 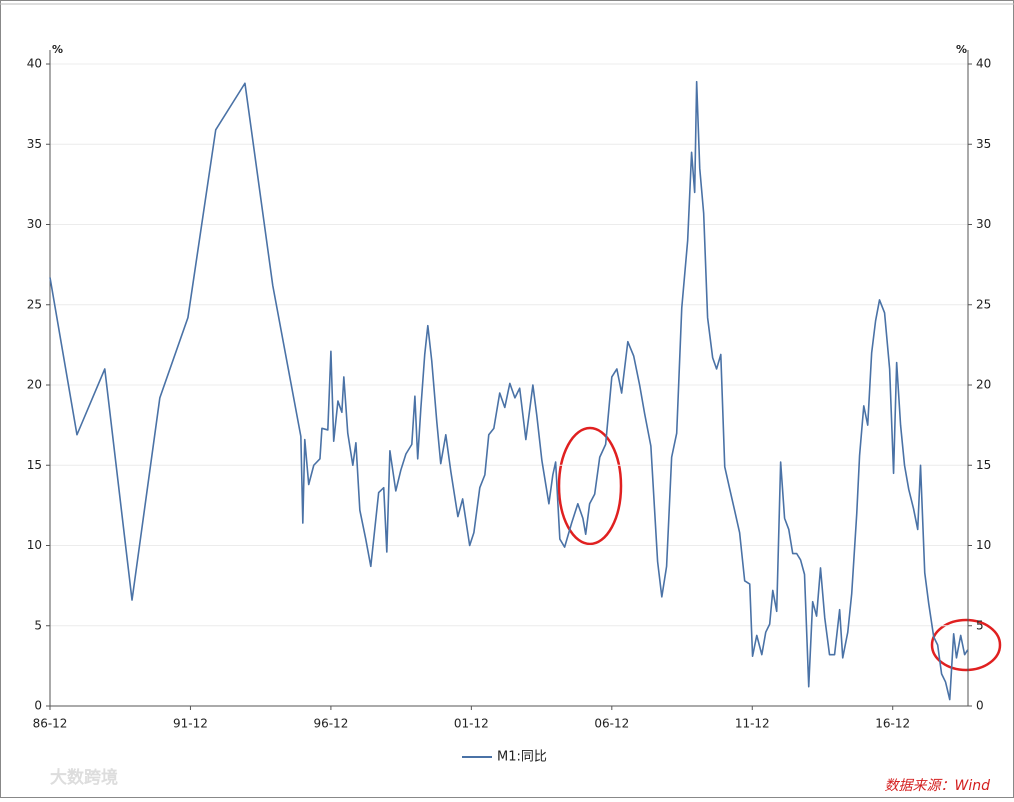 What do you see at coordinates (892, 724) in the screenshot?
I see `x-tick-label: 16-12` at bounding box center [892, 724].